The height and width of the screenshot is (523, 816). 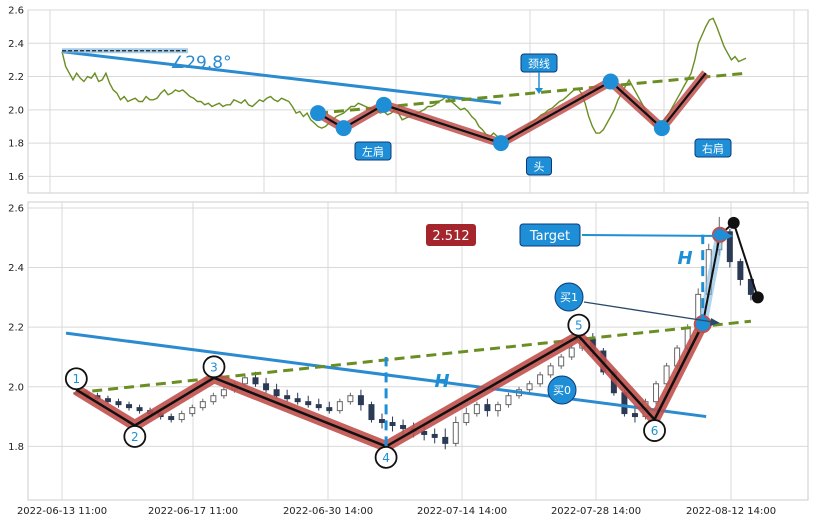 I want to click on x-tick-label: 2022-06-17 11:00, so click(x=193, y=511).